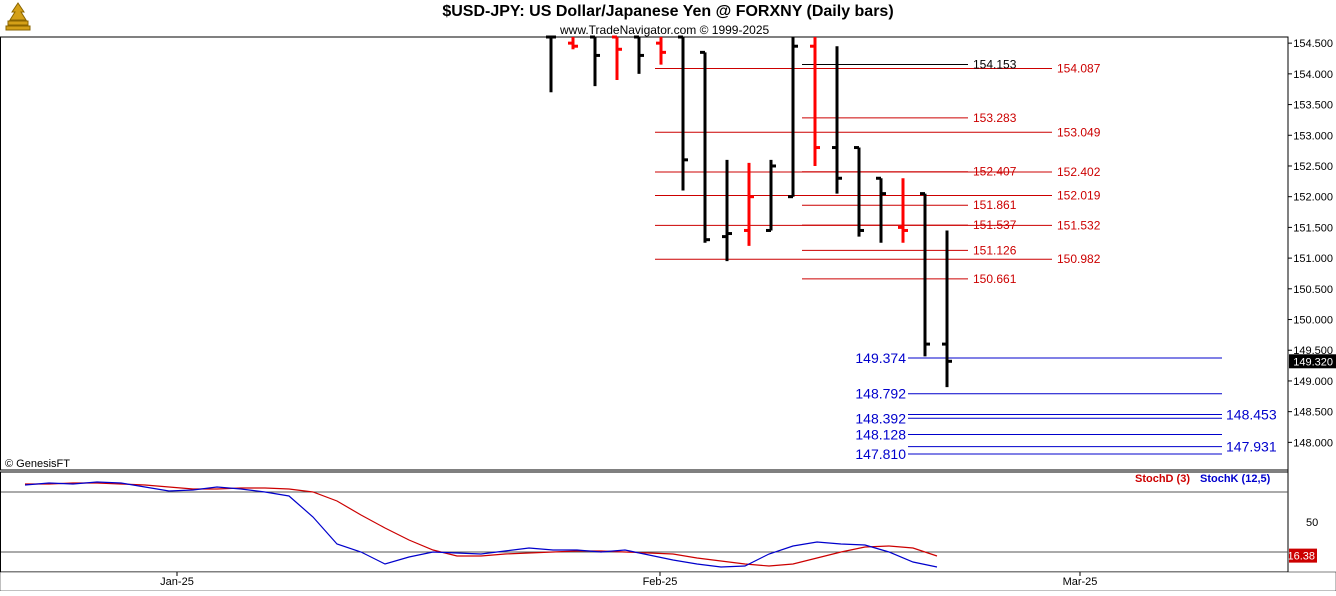 The height and width of the screenshot is (596, 1336). What do you see at coordinates (1313, 259) in the screenshot?
I see `y-tick-label: 151.000` at bounding box center [1313, 259].